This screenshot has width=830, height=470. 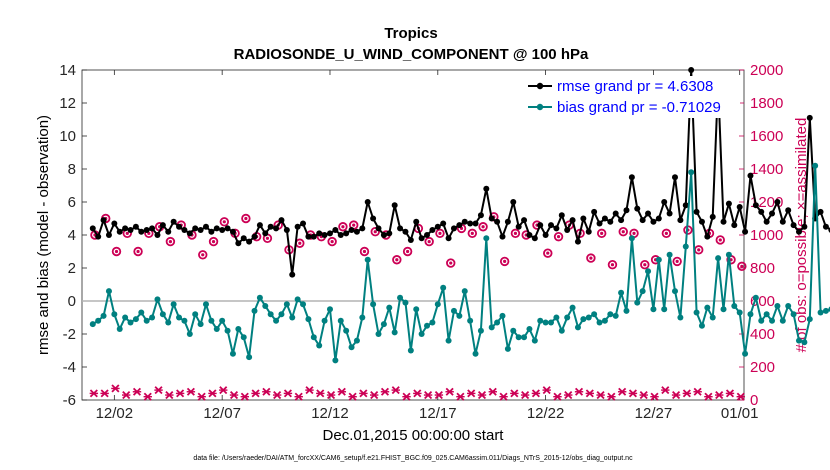 What do you see at coordinates (330, 413) in the screenshot?
I see `x-tick-label: 12/12` at bounding box center [330, 413].